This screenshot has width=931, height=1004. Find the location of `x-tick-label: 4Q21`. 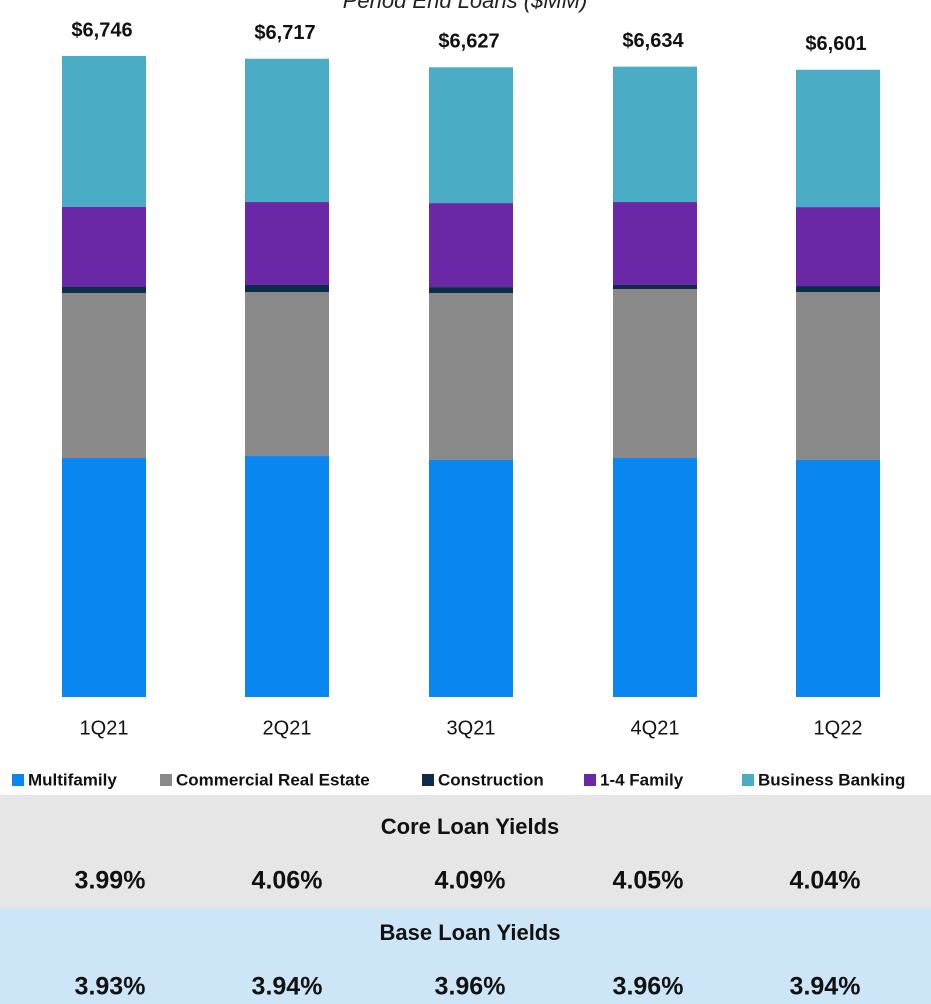

x-tick-label: 4Q21 is located at coordinates (655, 728).